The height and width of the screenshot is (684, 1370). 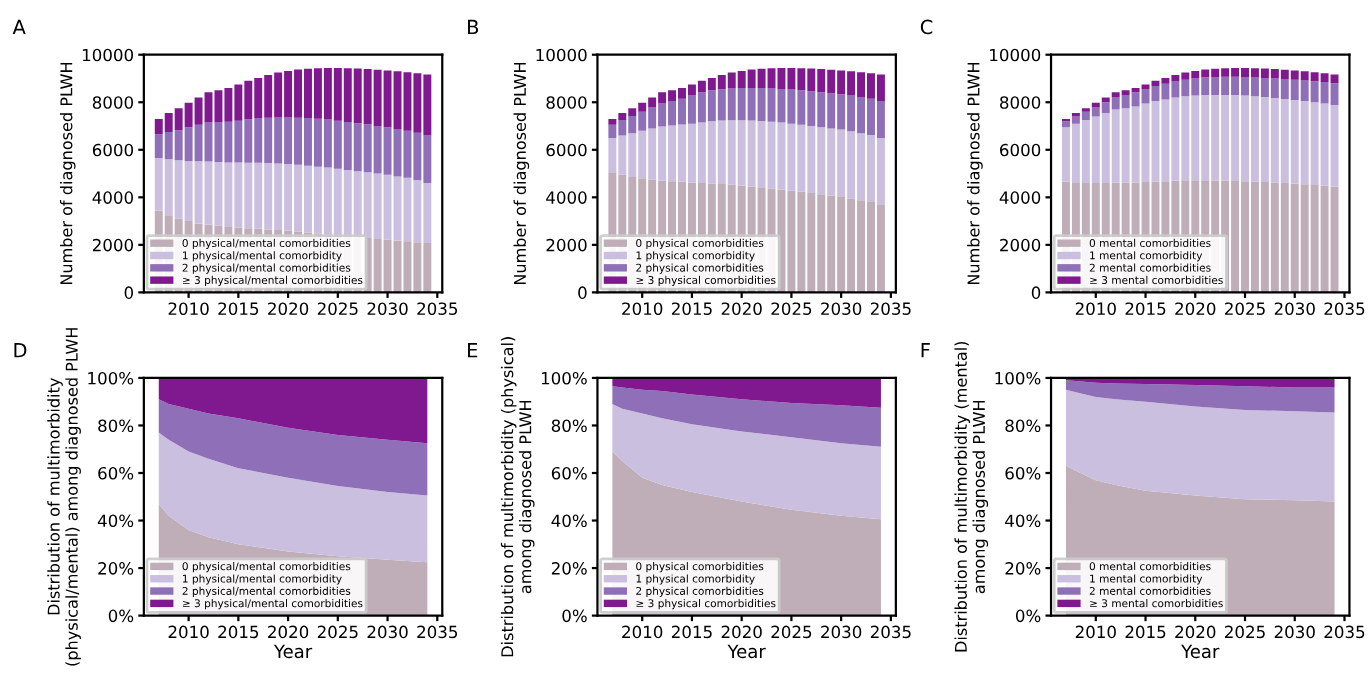 I want to click on chart-title: B, so click(x=473, y=27).